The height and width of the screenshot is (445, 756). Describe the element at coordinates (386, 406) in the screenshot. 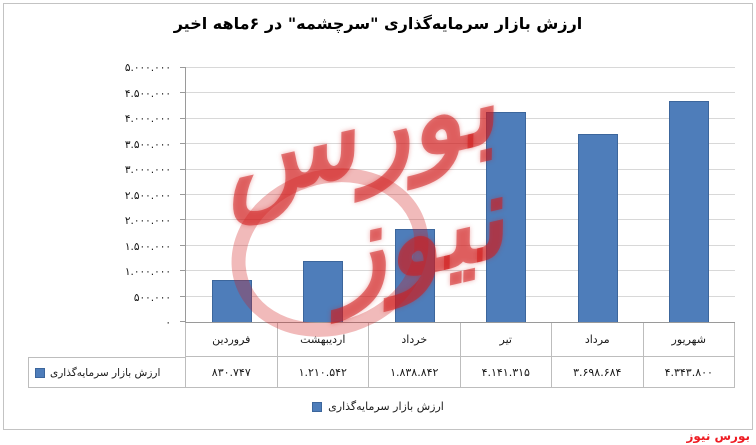

I see `legend-label: ارزش بازار سرمایه‌گذاری` at that location.